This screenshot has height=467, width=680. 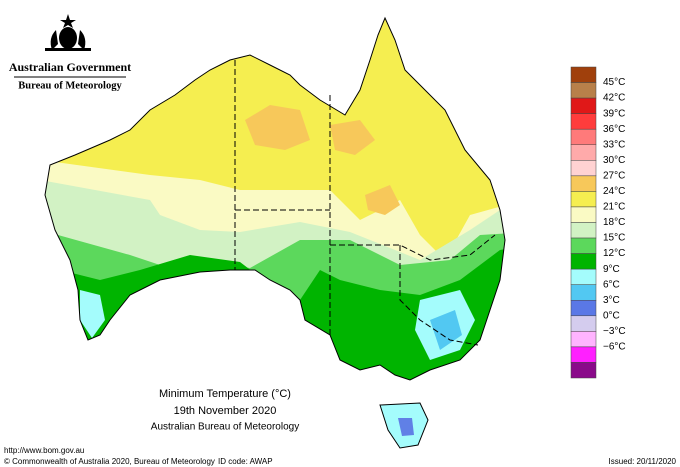 I want to click on footer-url: http://www.bom.gov.au, so click(x=44, y=450).